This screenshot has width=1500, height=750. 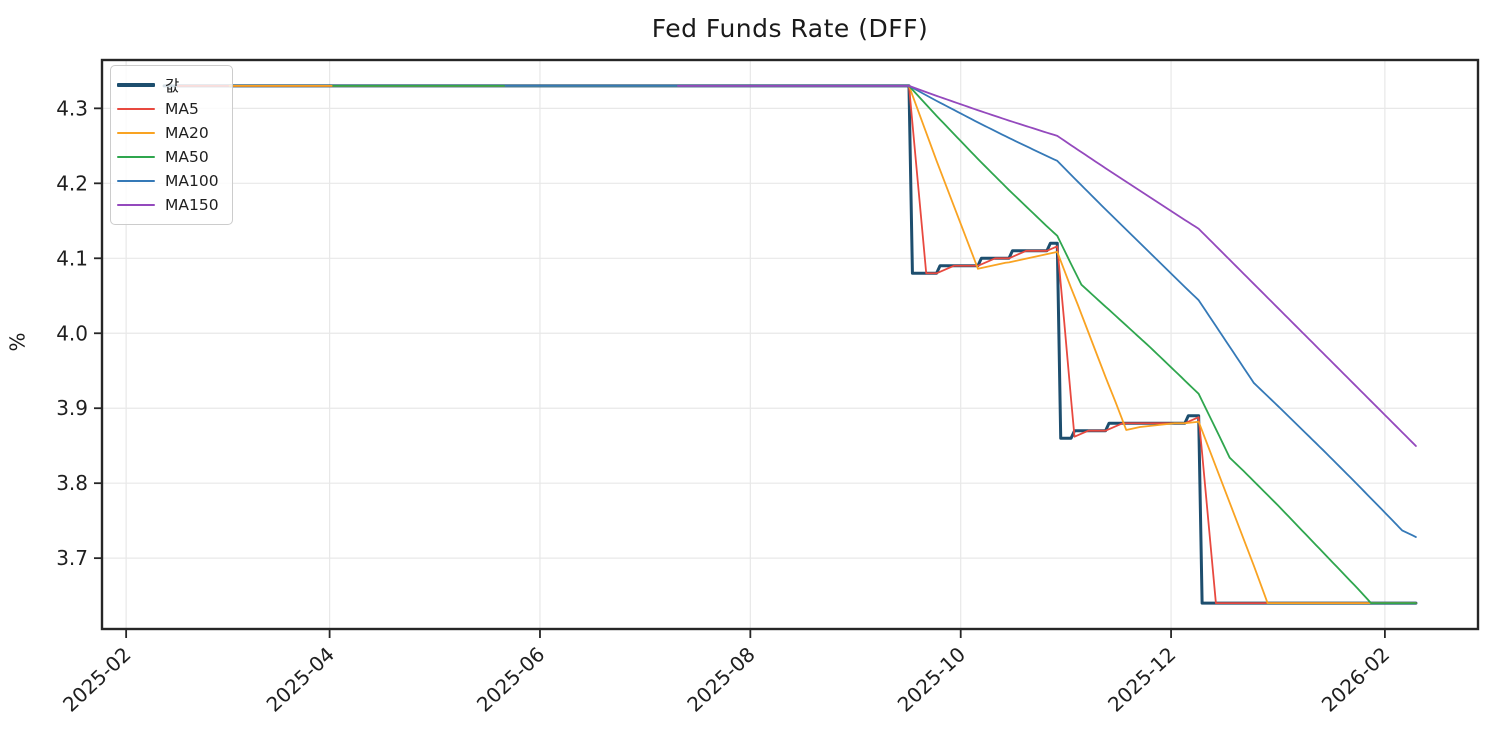 I want to click on legend-item-MA5: MA5, so click(x=169, y=109).